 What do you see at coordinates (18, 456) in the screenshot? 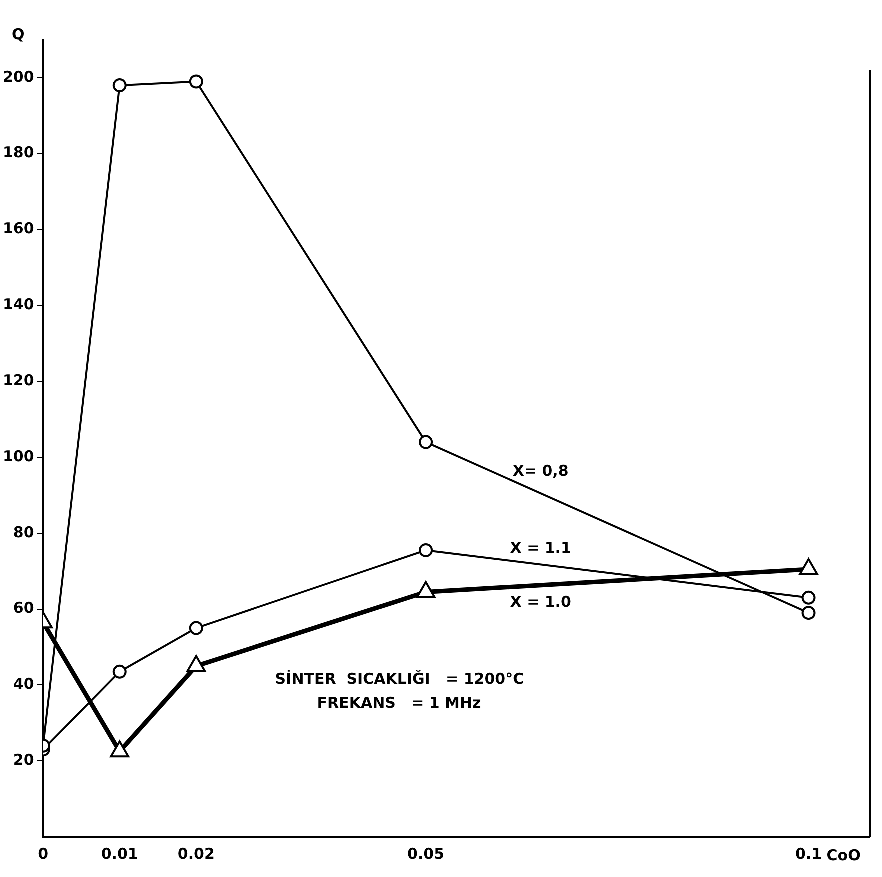
I see `y-tick-label: 100` at bounding box center [18, 456].